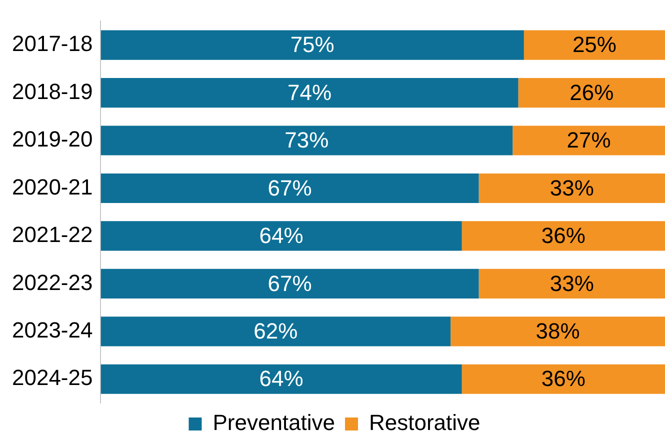 Image resolution: width=665 pixels, height=445 pixels. I want to click on data-label: 26%, so click(592, 92).